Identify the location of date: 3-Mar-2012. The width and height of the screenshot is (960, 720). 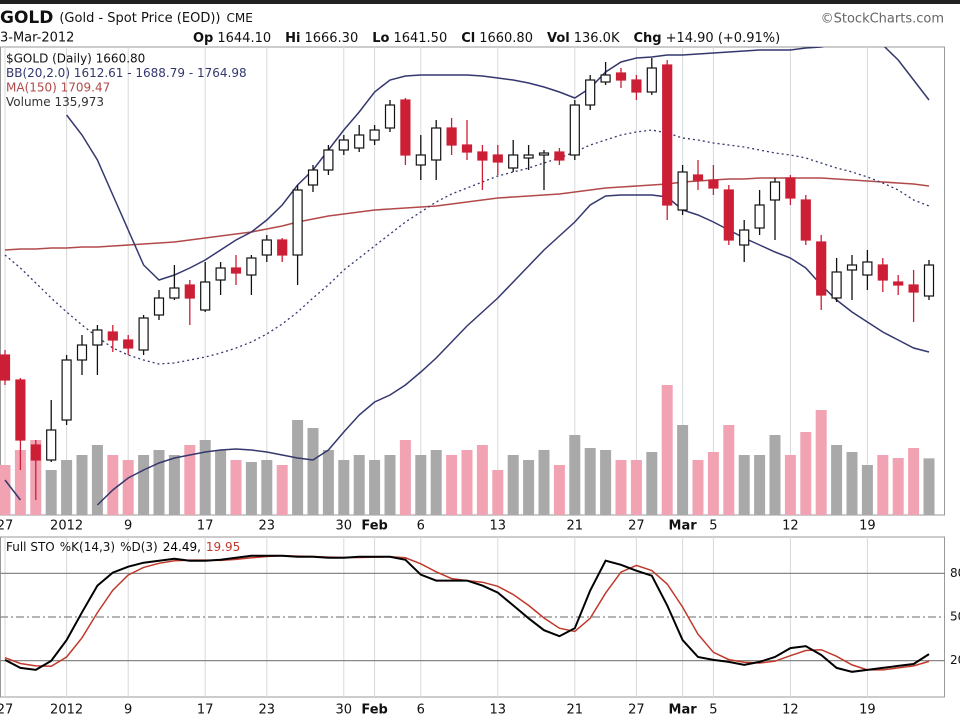
(37, 38).